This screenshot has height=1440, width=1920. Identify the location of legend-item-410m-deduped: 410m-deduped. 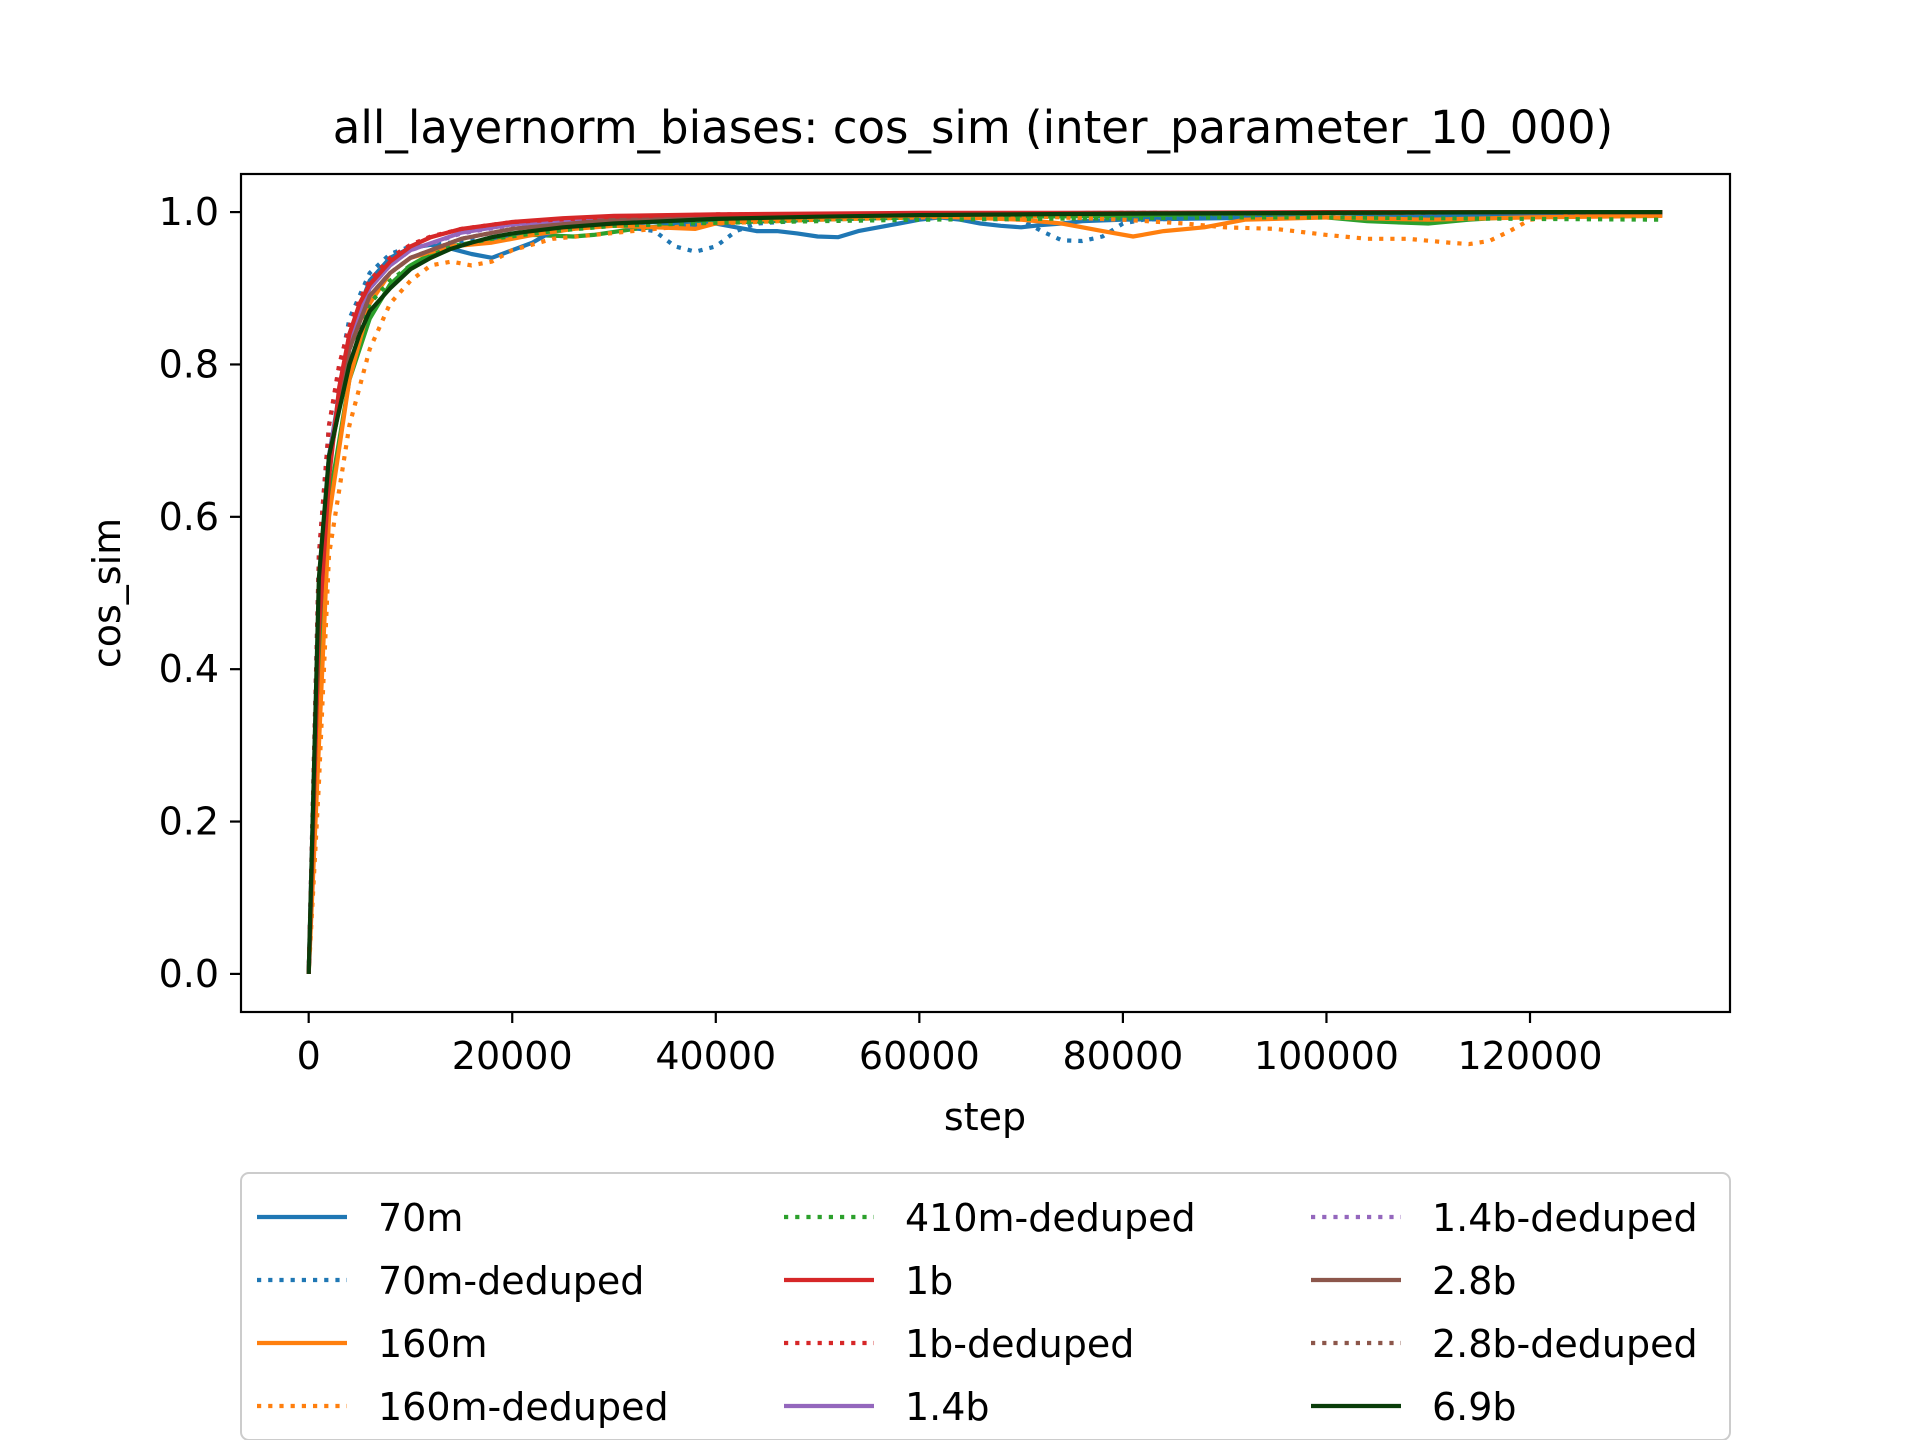
(990, 1218).